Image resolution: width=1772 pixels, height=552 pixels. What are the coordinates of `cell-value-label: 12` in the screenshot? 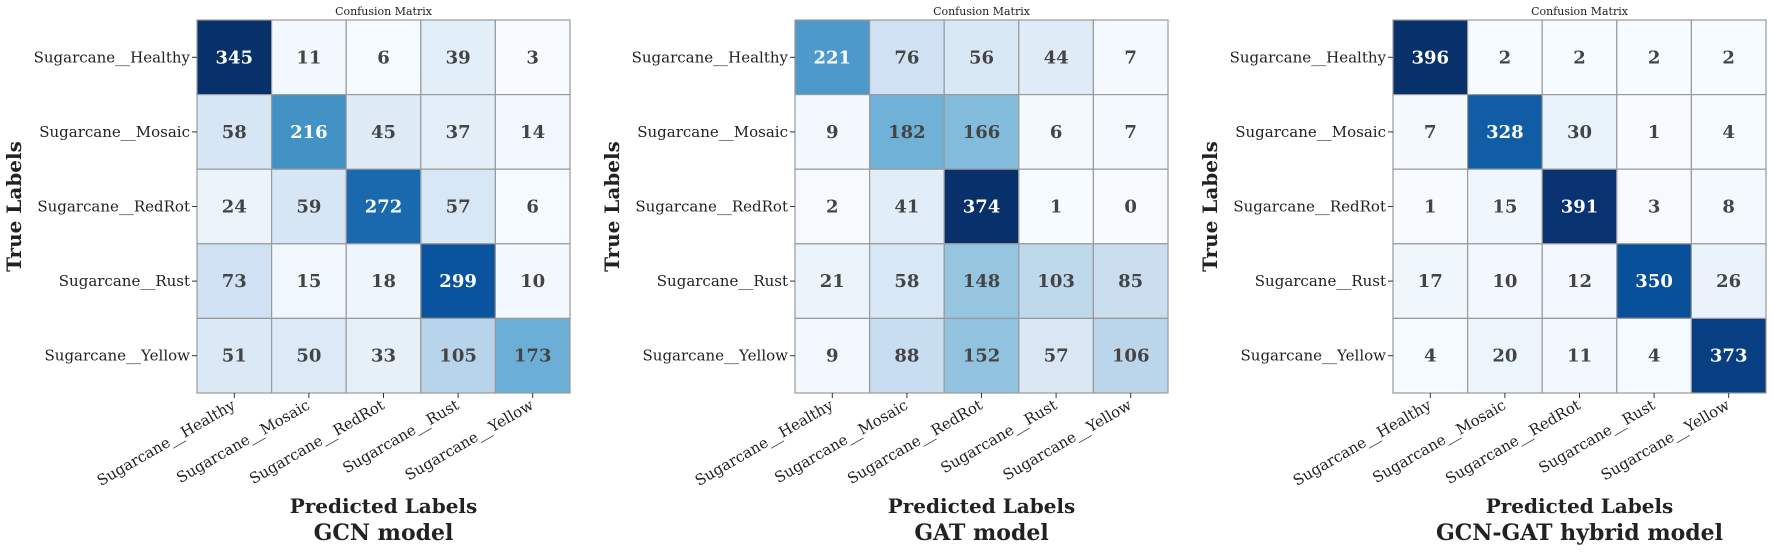 It's located at (1579, 281).